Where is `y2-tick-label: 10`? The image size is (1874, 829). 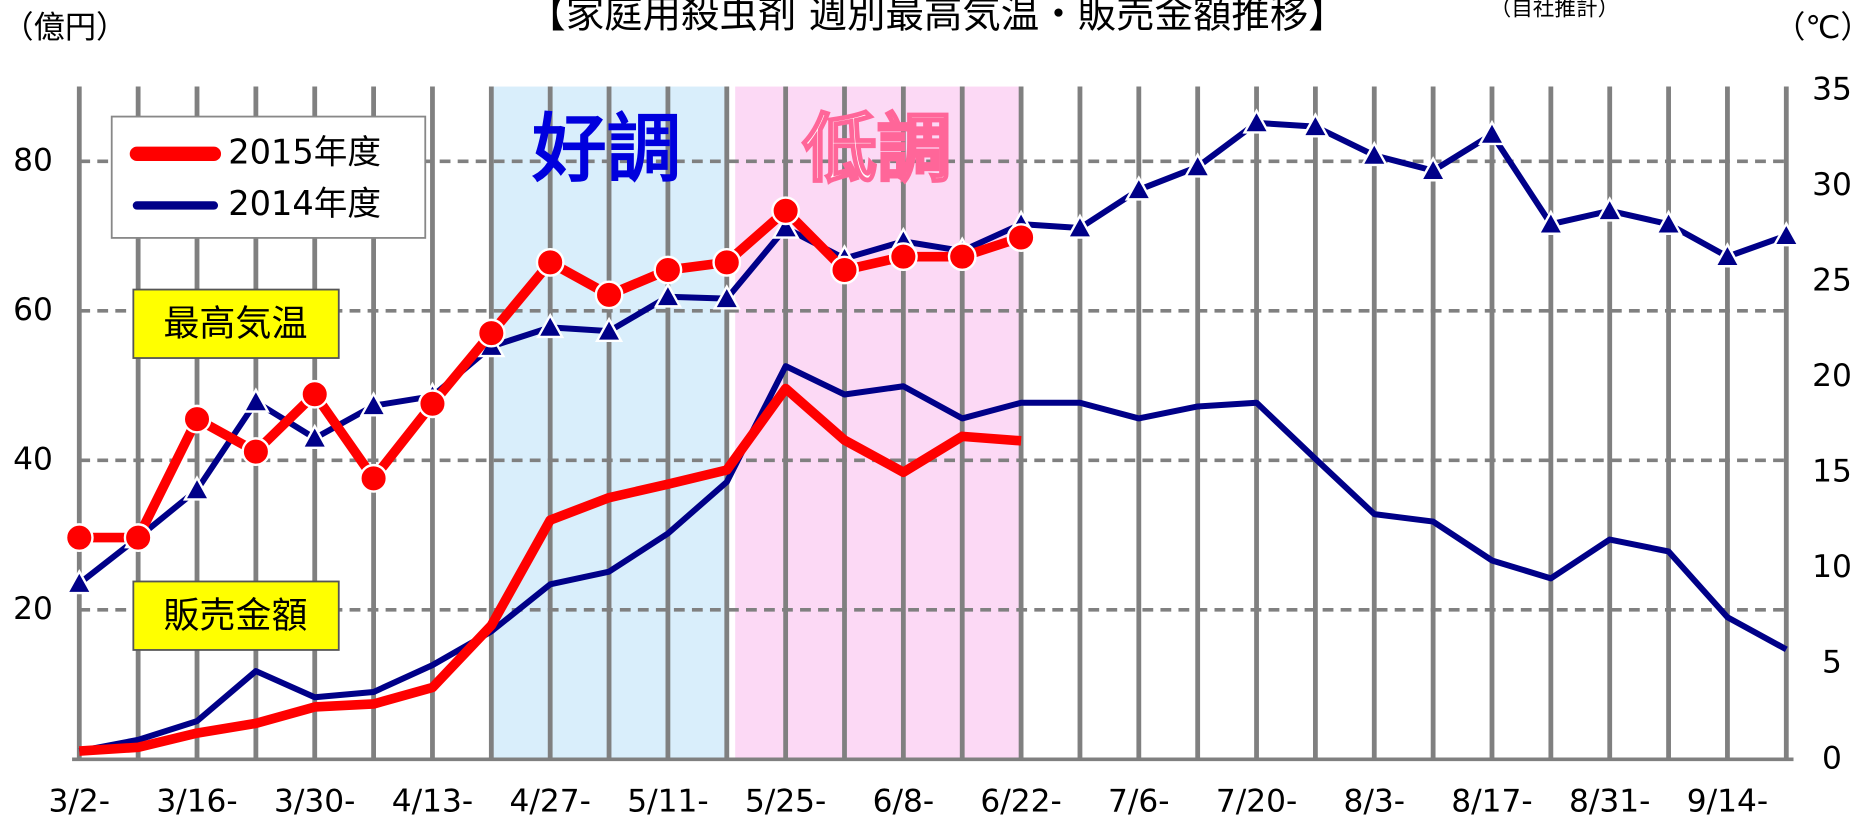
y2-tick-label: 10 is located at coordinates (1832, 567).